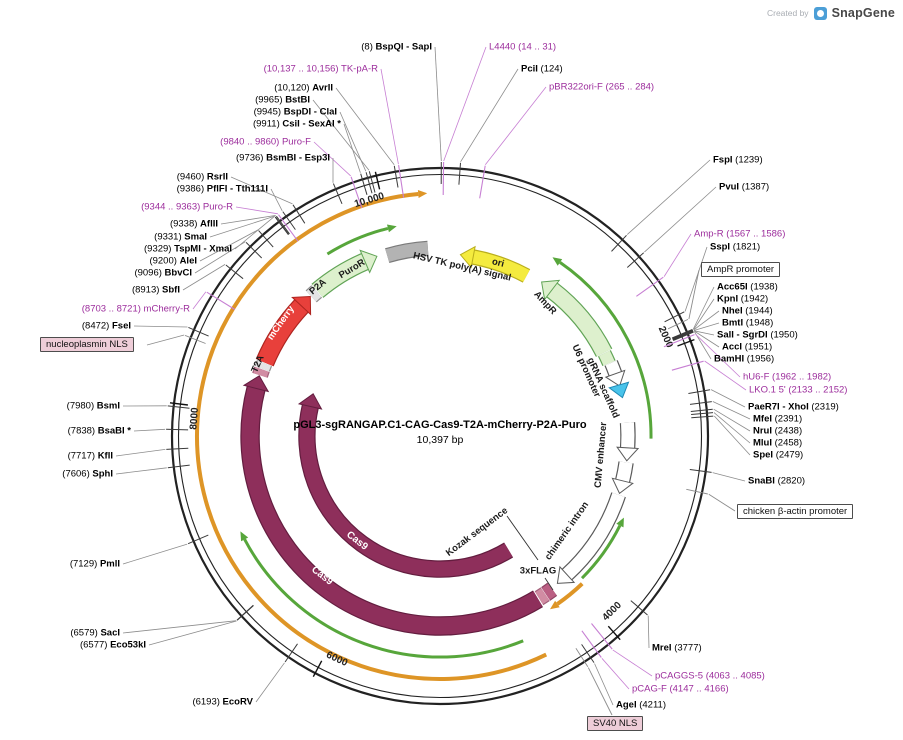  Describe the element at coordinates (180, 237) in the screenshot. I see `enzyme-label-smai: (9331) SmaI` at that location.